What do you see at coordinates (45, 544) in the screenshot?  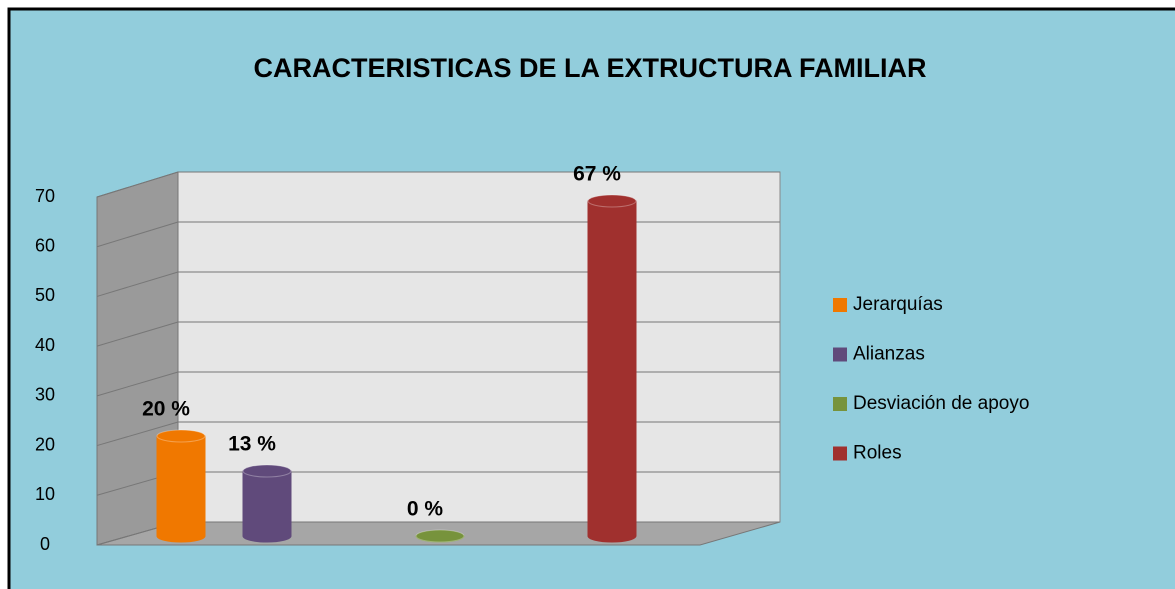 I see `y-tick-label: 0` at bounding box center [45, 544].